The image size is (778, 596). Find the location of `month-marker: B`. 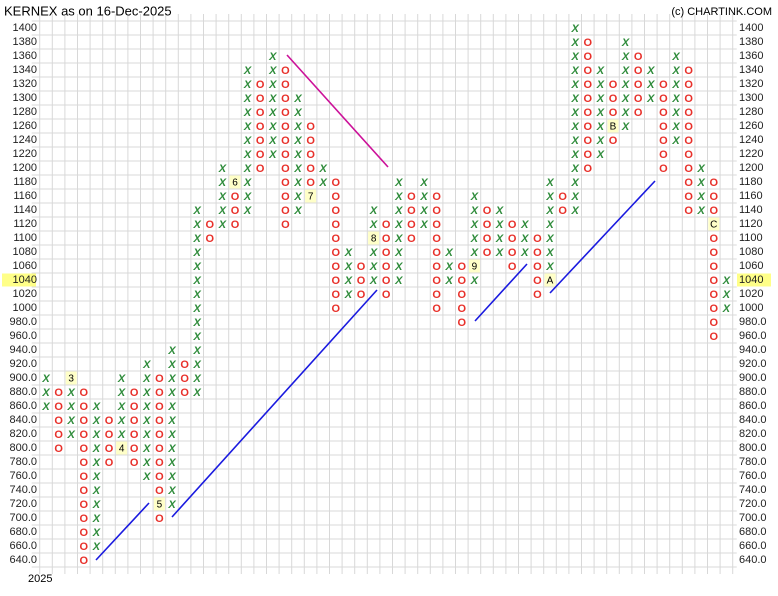

month-marker: B is located at coordinates (613, 127).